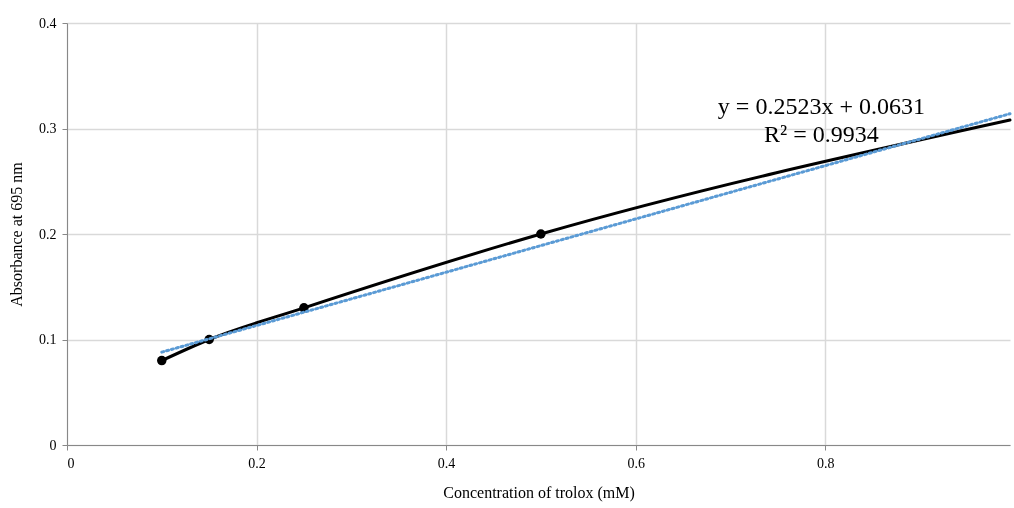 The height and width of the screenshot is (508, 1014). I want to click on y-tick-label: 0, so click(53, 445).